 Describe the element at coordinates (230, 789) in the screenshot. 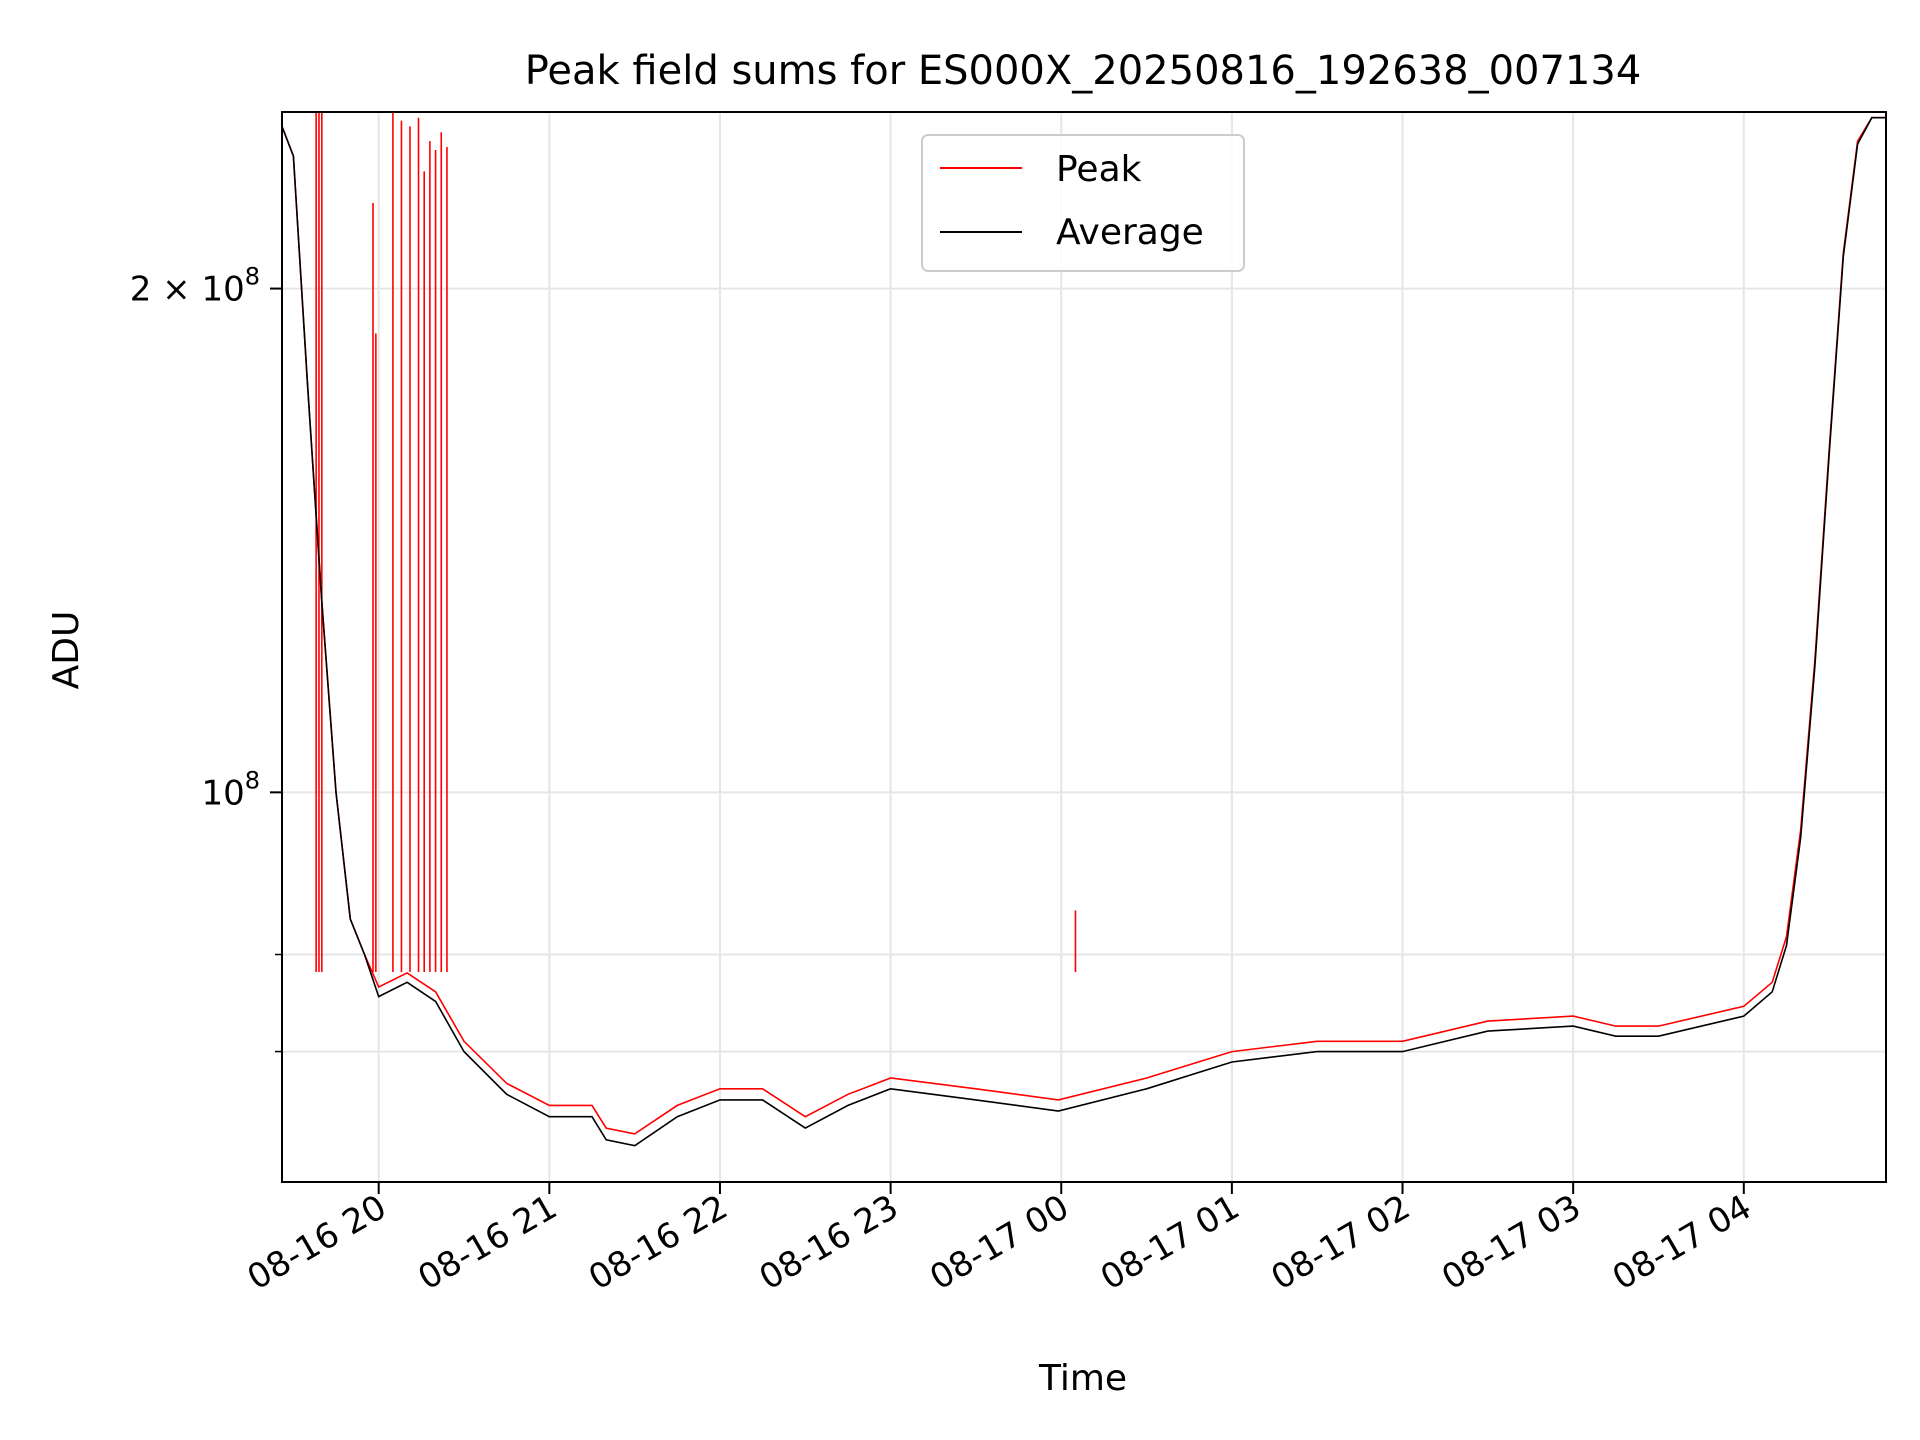

I see `y-tick-label: 108` at that location.